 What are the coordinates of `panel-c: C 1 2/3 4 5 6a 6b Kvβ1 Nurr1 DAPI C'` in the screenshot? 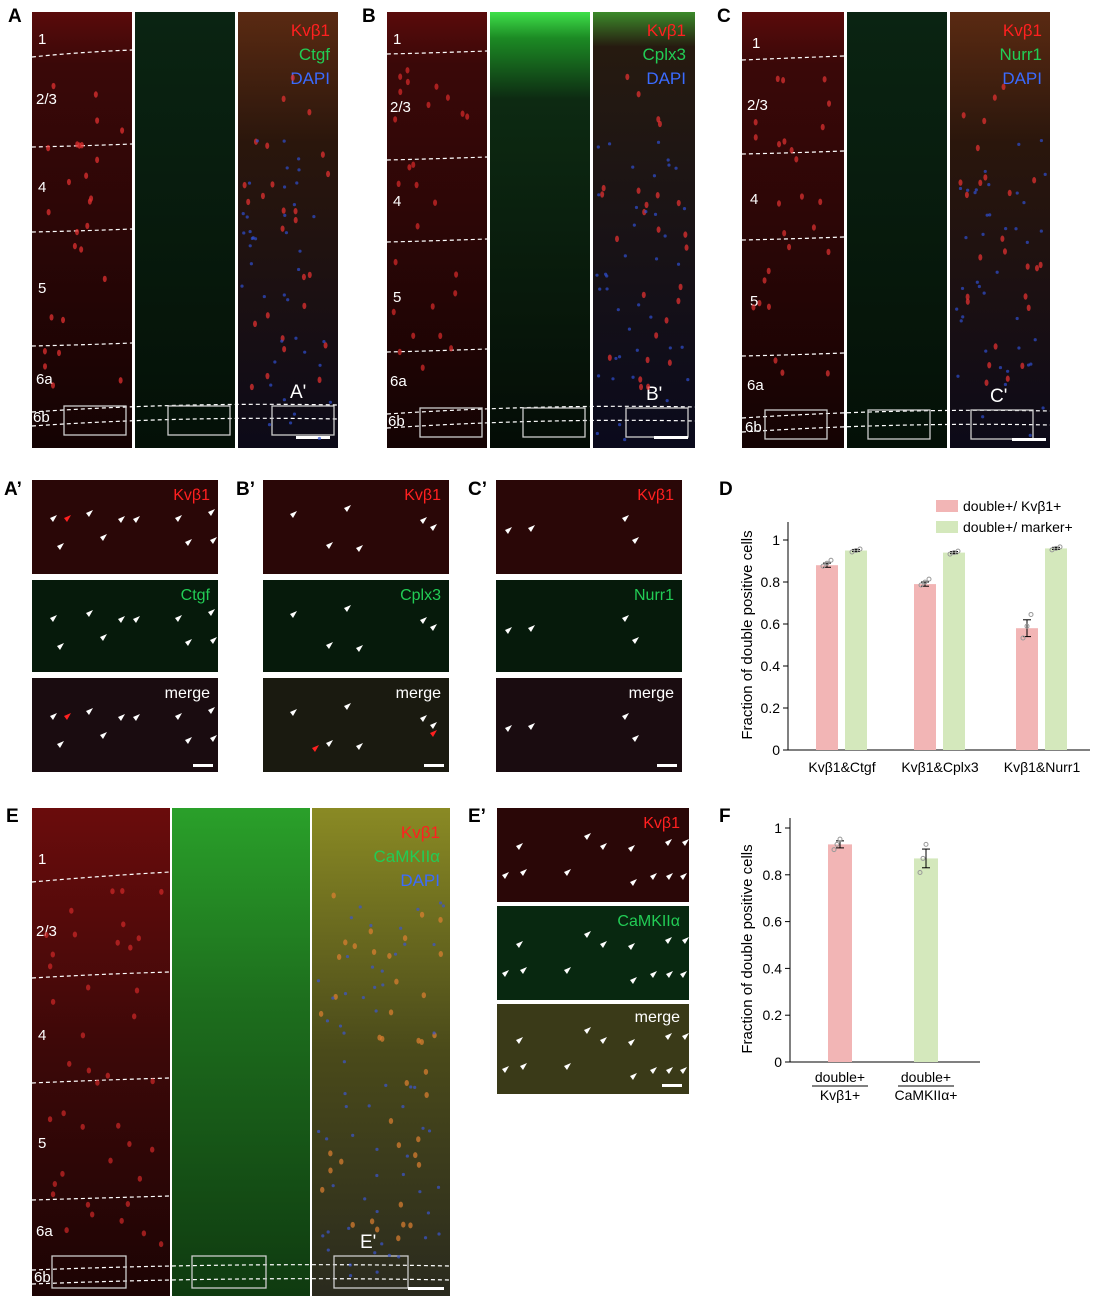 It's located at (884, 227).